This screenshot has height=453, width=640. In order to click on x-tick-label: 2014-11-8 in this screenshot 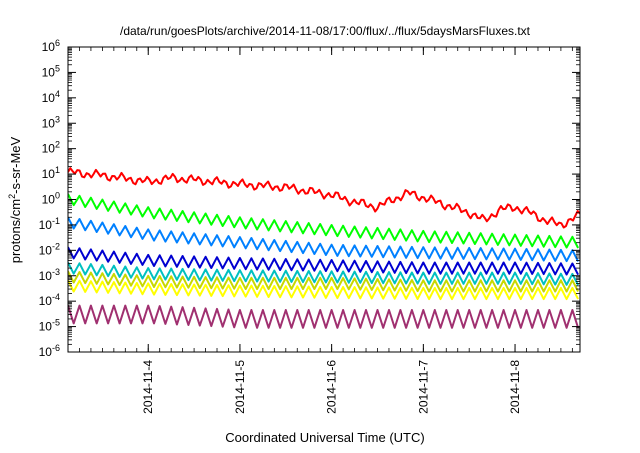, I will do `click(515, 387)`.